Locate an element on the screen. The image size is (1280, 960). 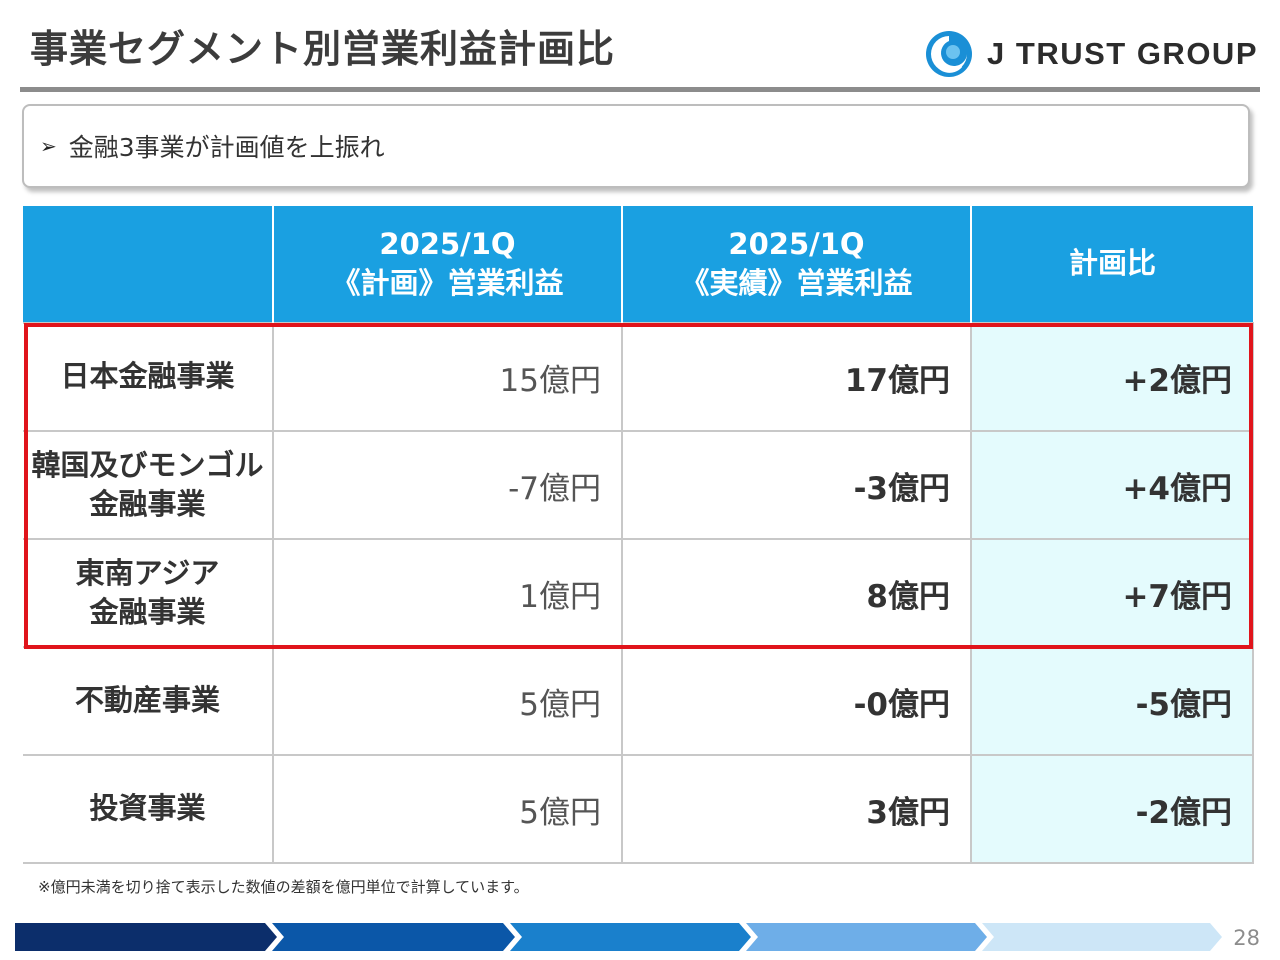
company-logo: J TRUST GROUP is located at coordinates (1091, 54).